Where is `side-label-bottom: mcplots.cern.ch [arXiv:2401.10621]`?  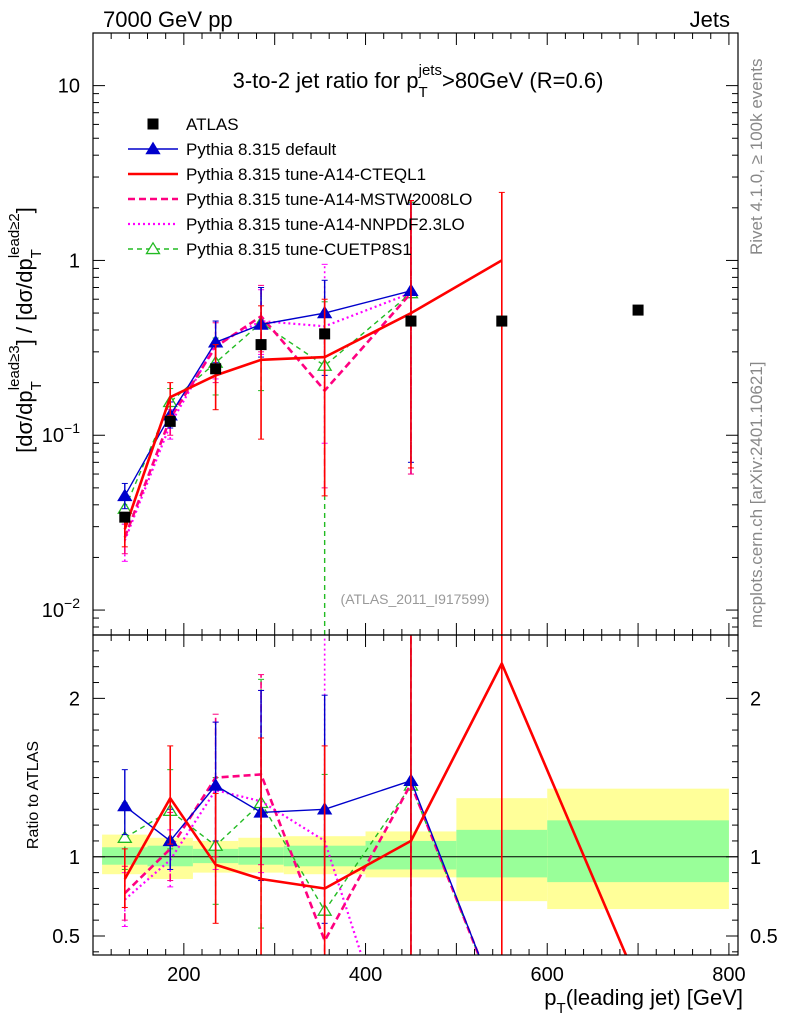
side-label-bottom: mcplots.cern.ch [arXiv:2401.10621] is located at coordinates (756, 495).